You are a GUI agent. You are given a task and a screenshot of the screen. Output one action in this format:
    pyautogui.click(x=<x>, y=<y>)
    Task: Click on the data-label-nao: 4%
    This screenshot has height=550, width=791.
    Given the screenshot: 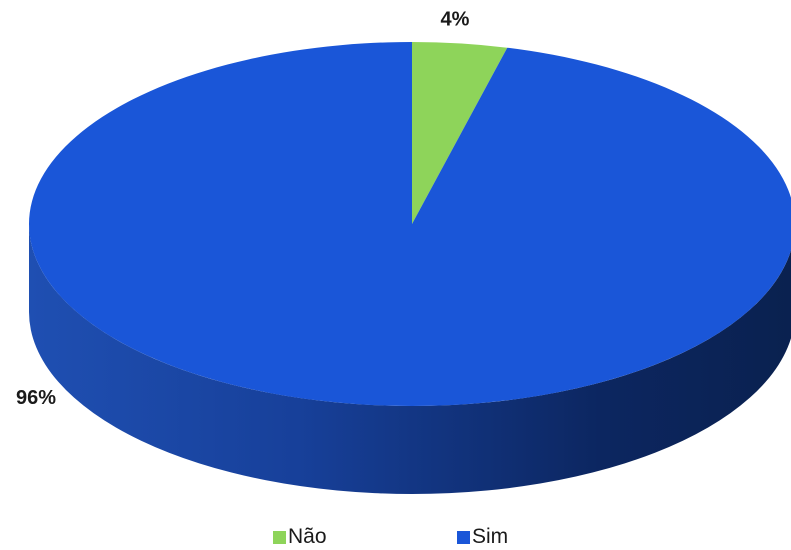 What is the action you would take?
    pyautogui.click(x=455, y=19)
    